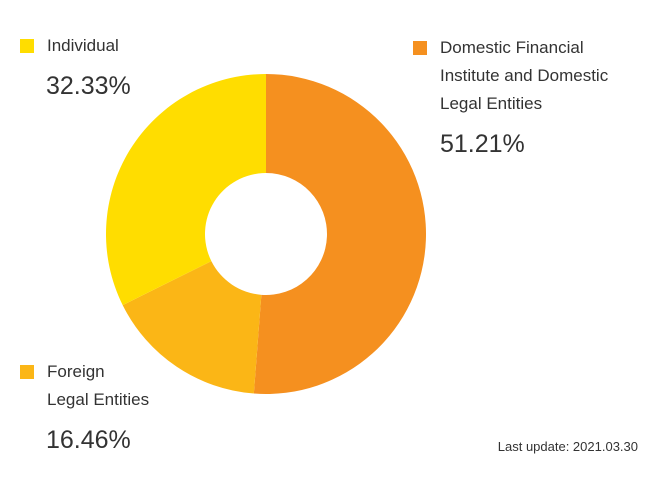  What do you see at coordinates (27, 372) in the screenshot?
I see `legend-swatch-foreign` at bounding box center [27, 372].